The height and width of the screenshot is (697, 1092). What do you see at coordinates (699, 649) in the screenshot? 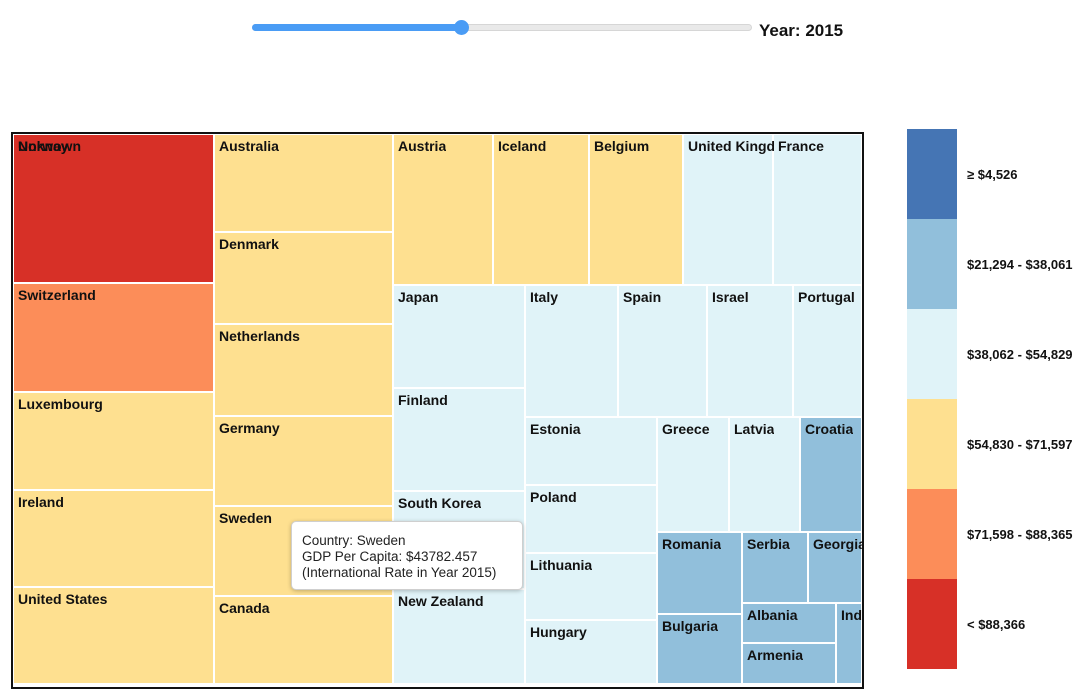
I see `treemap-cell-bulgaria` at bounding box center [699, 649].